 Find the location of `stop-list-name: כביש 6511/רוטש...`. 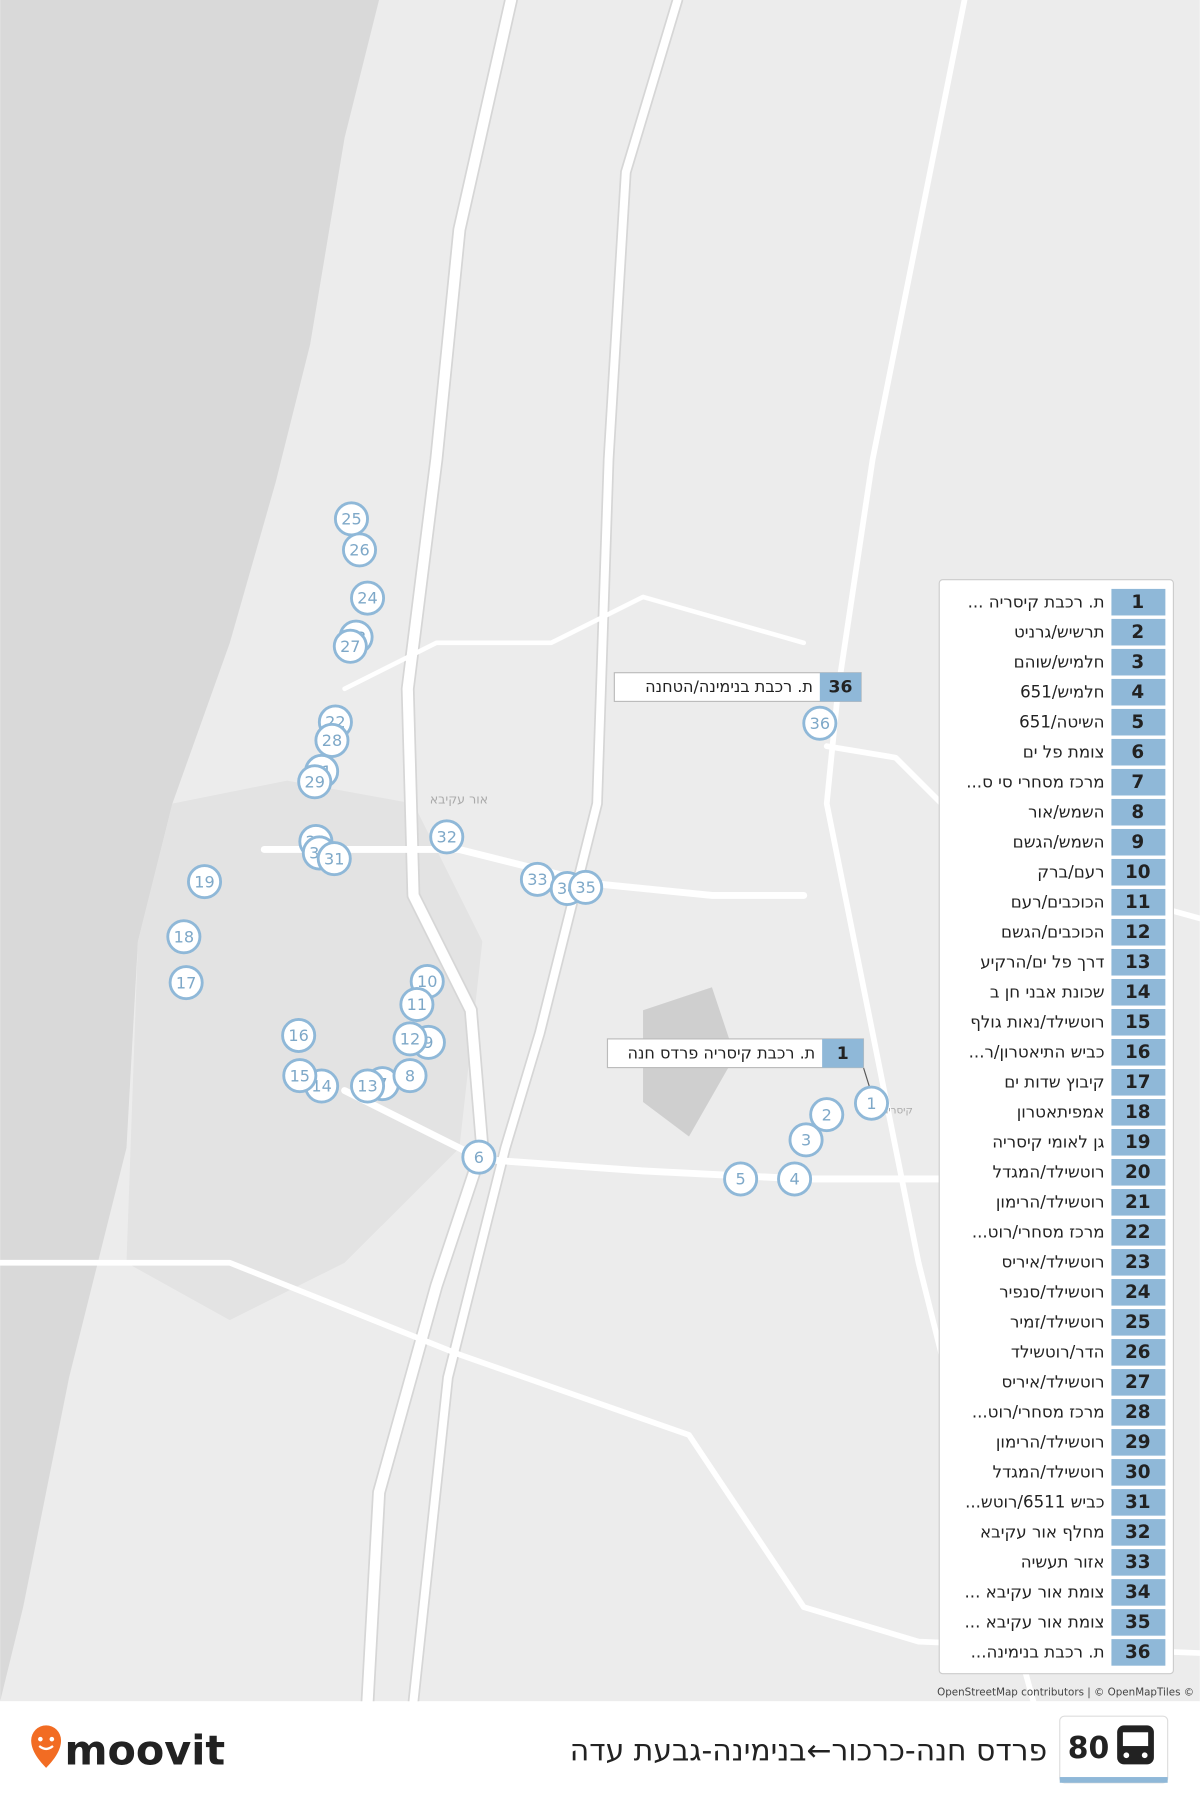

stop-list-name: כביש 6511/רוטש... is located at coordinates (1034, 1501).